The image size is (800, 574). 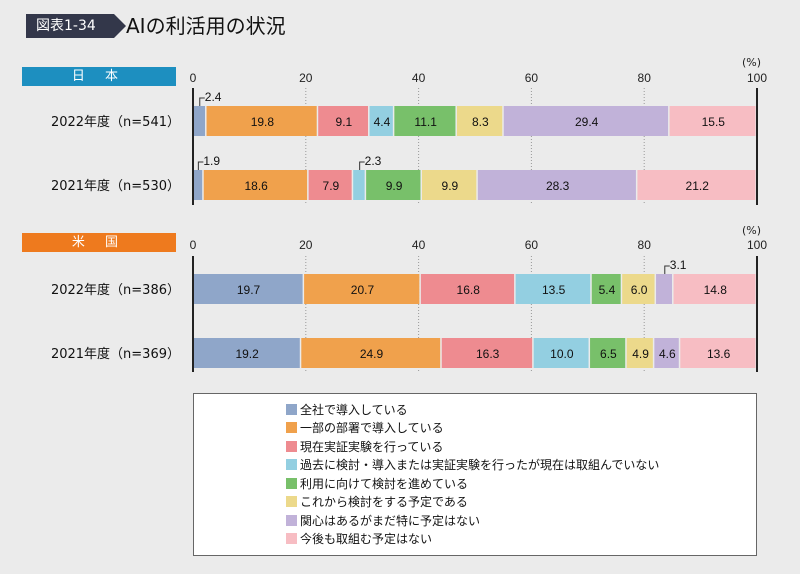 What do you see at coordinates (99, 76) in the screenshot?
I see `panel-label-japan: 日 本` at bounding box center [99, 76].